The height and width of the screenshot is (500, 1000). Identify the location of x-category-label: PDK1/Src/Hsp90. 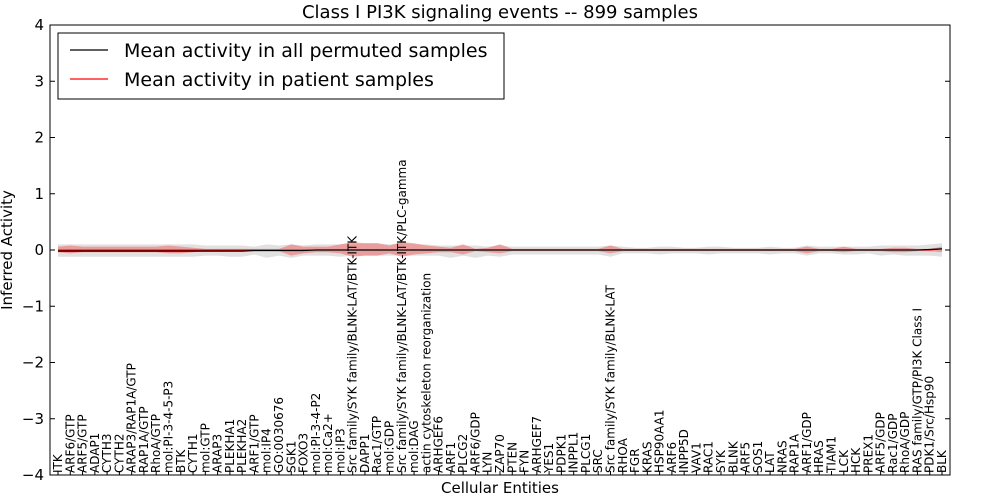
(930, 424).